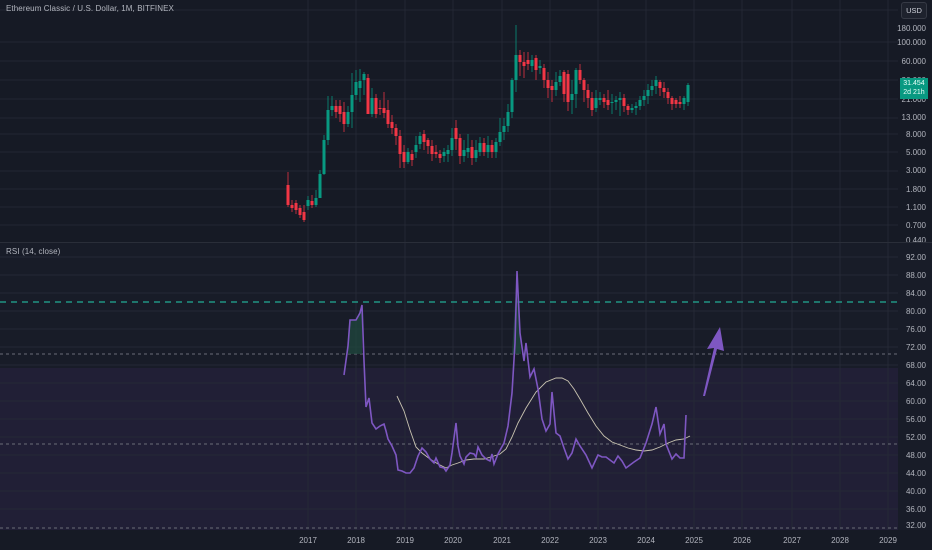 The image size is (932, 550). What do you see at coordinates (915, 473) in the screenshot?
I see `rsi-tick: 44.00` at bounding box center [915, 473].